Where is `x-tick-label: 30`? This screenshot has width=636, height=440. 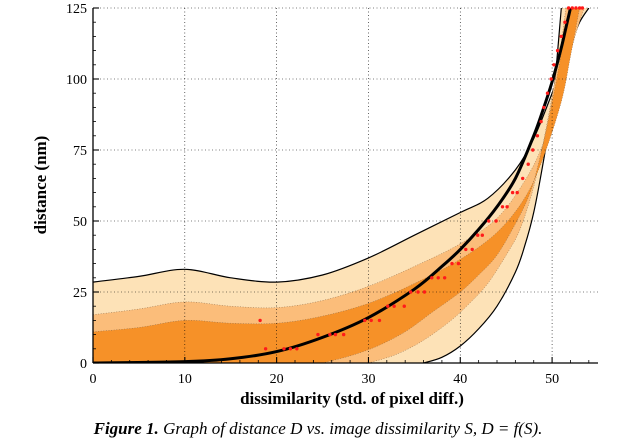 x-tick-label: 30 is located at coordinates (368, 379).